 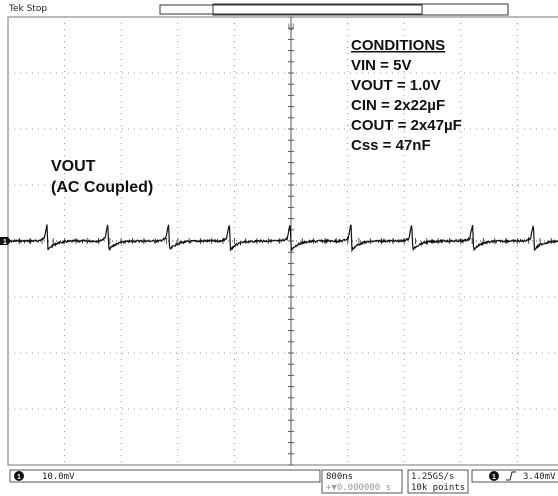 I want to click on channel-icon, so click(x=19, y=476).